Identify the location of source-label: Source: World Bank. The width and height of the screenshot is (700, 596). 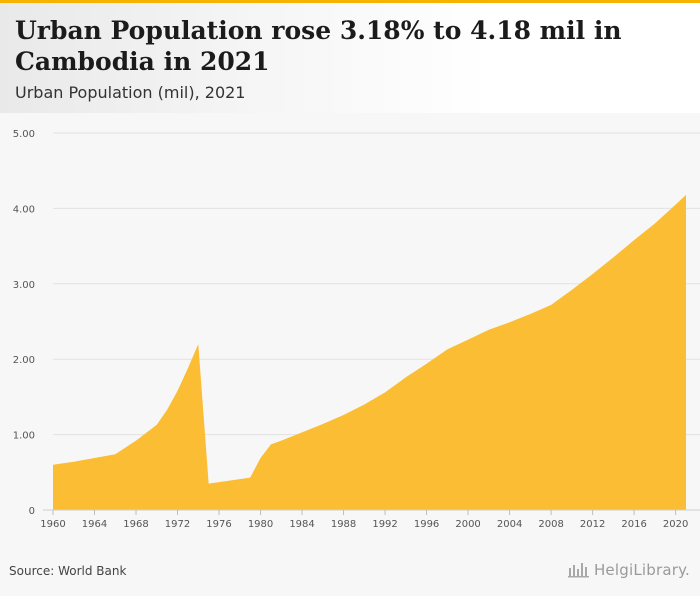
(68, 571).